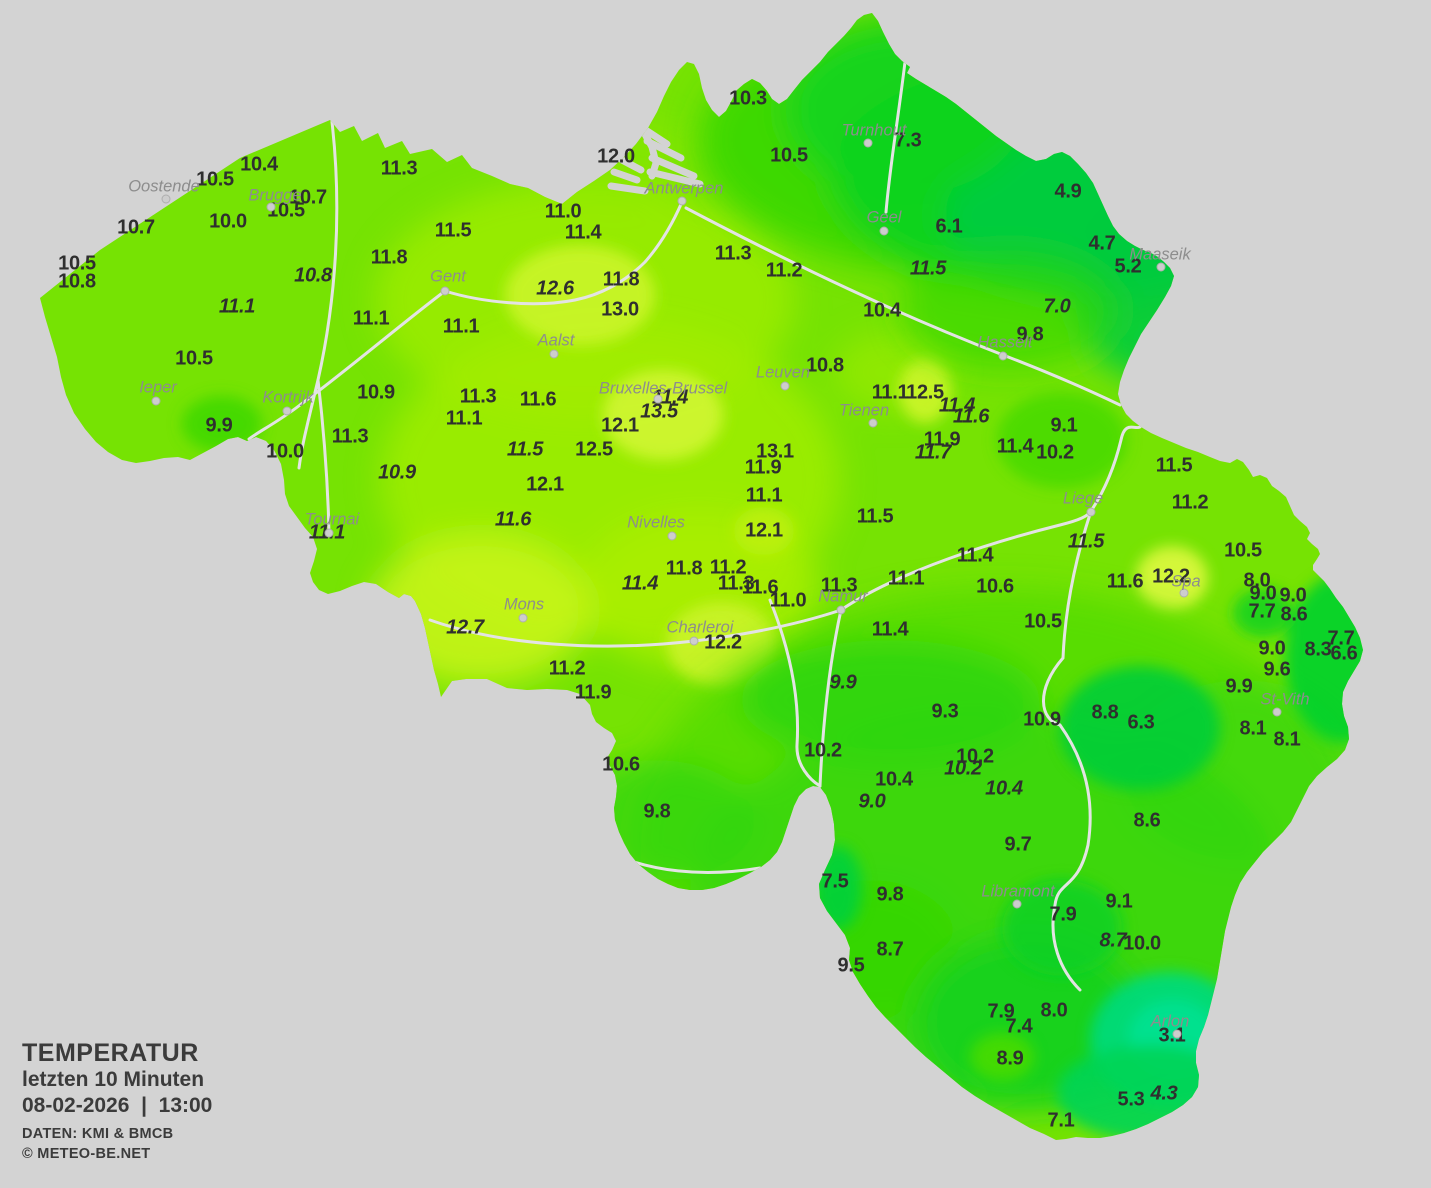 The image size is (1431, 1188). Describe the element at coordinates (700, 627) in the screenshot. I see `city-label: Charleroi` at that location.